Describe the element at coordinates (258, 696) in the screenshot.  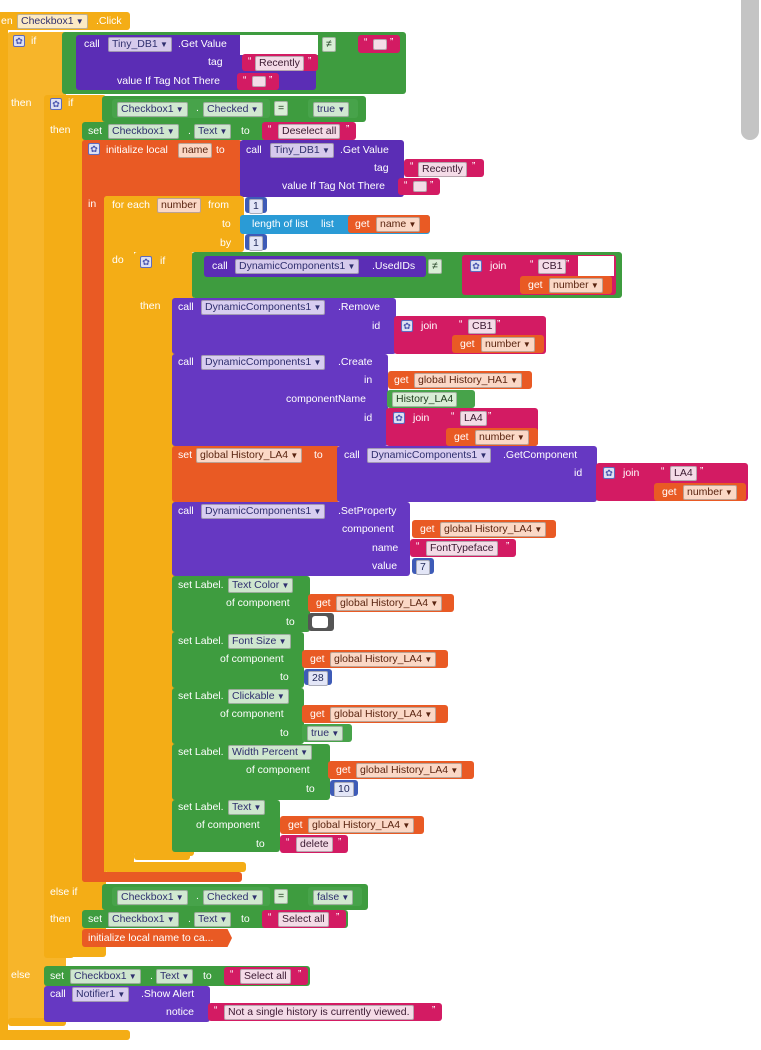
I see `property-dropdown: Clickable` at that location.